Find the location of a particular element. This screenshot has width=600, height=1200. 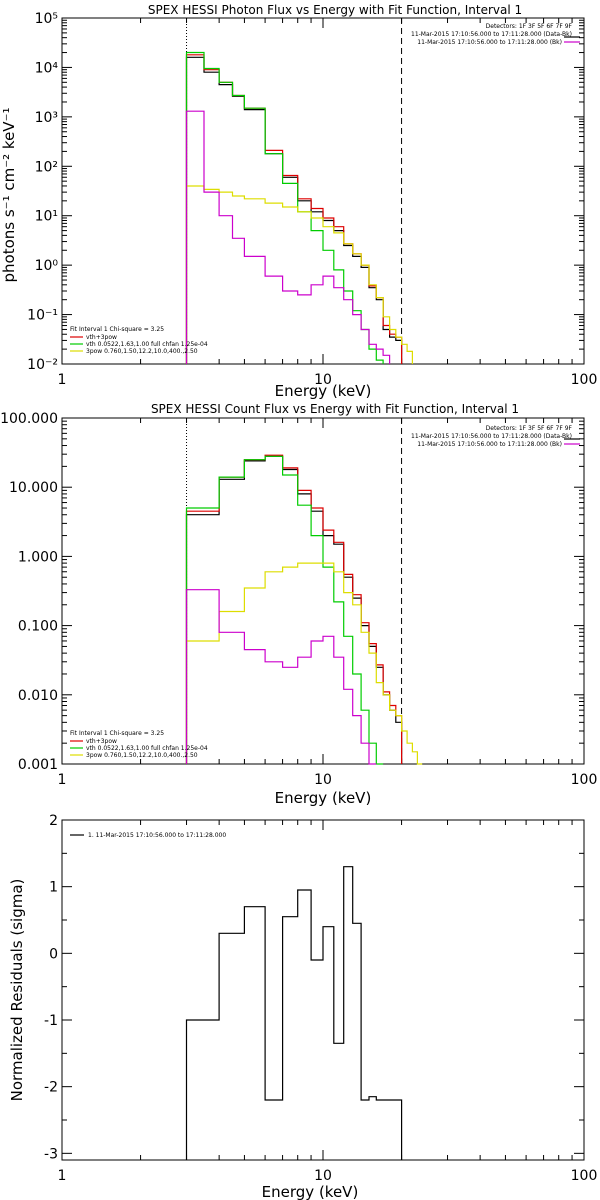

photon-flux-y-tick-label: 10³ is located at coordinates (46, 118).